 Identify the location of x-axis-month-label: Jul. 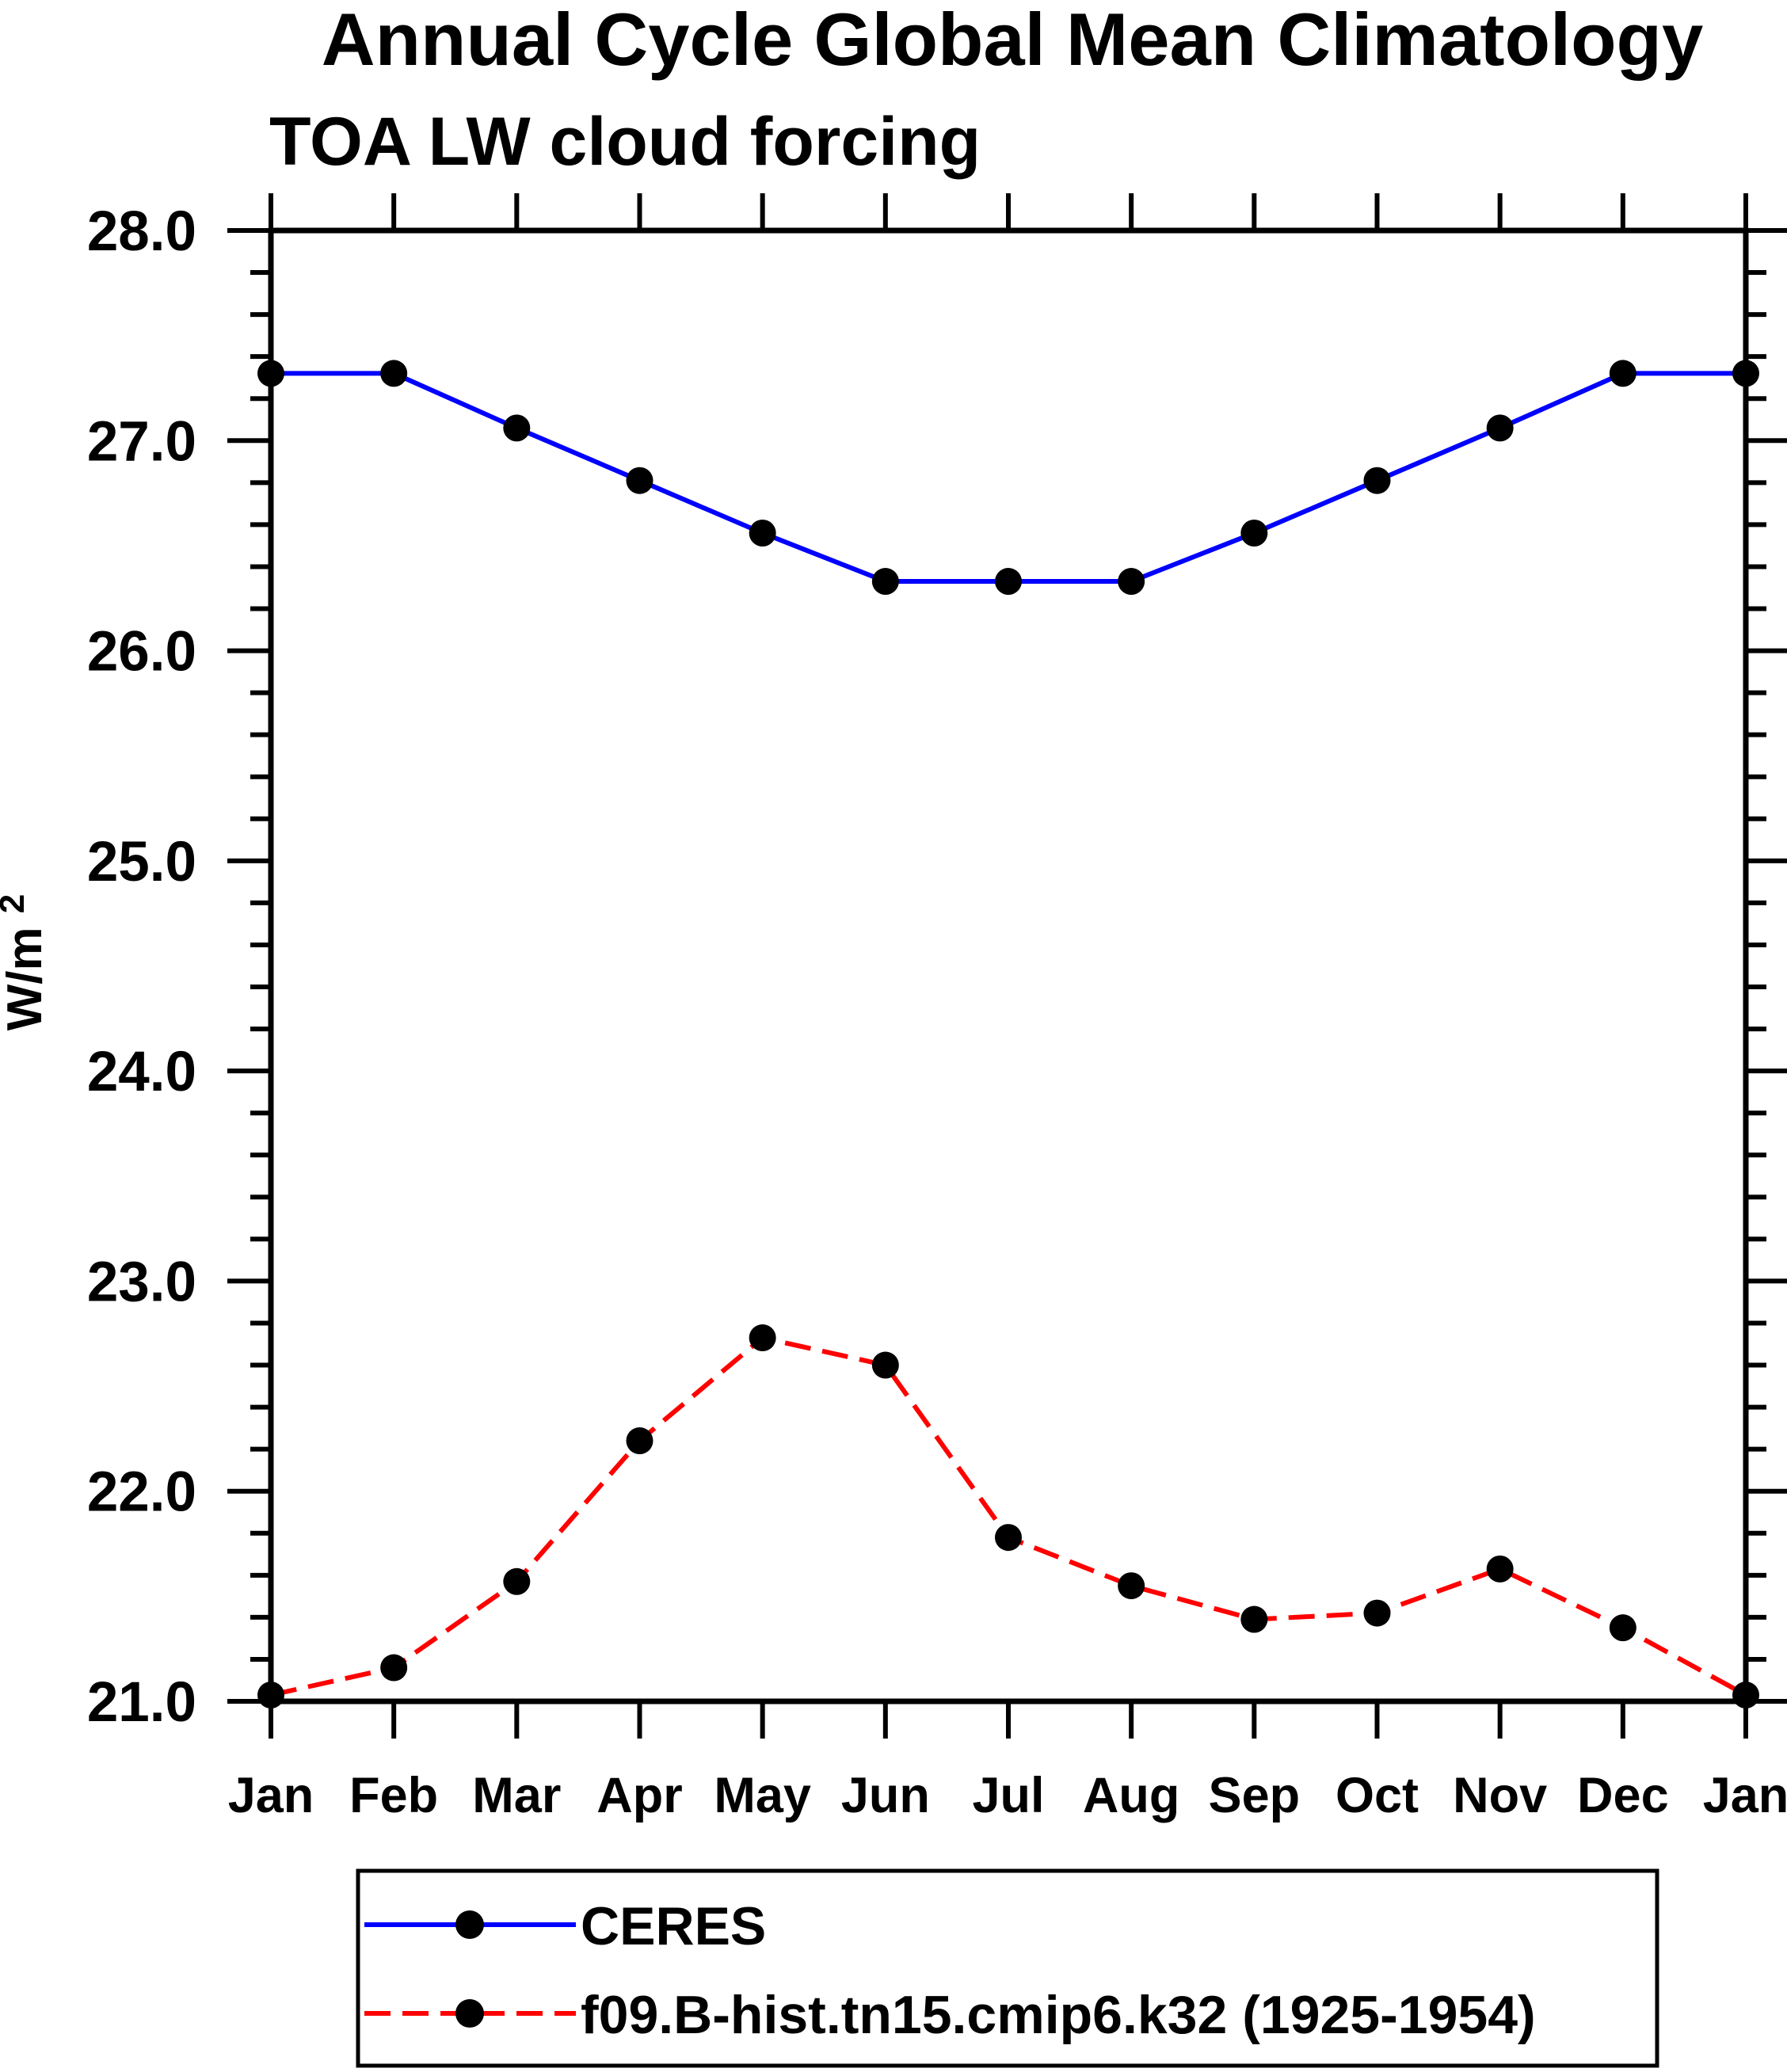
(1008, 1795).